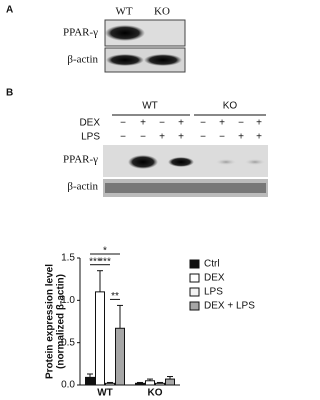 Image resolution: width=320 pixels, height=400 pixels. Describe the element at coordinates (162, 12) in the screenshot. I see `column-label: KO` at that location.